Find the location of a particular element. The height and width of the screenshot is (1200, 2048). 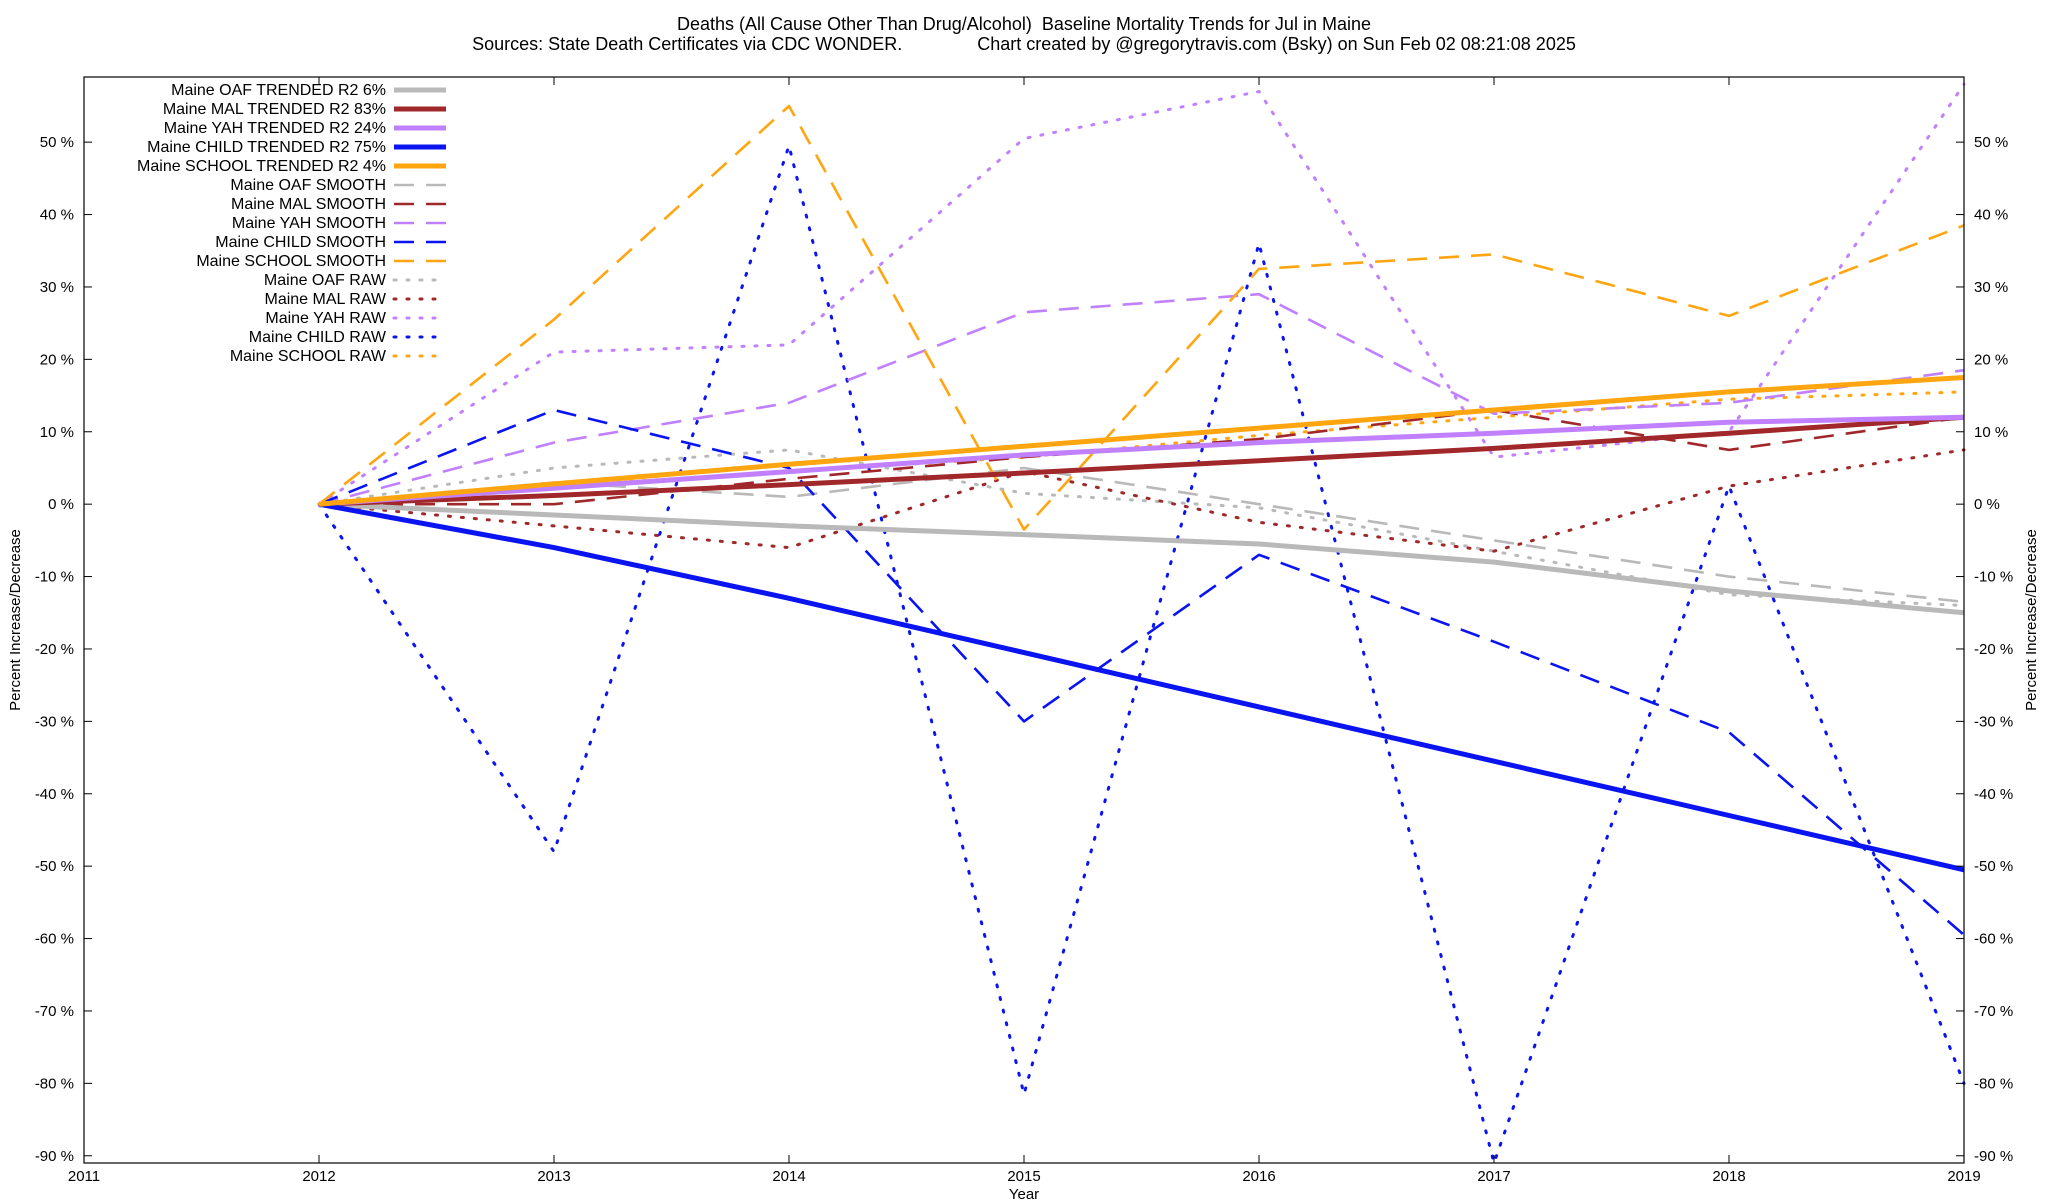

series-line-maine-mal-smooth is located at coordinates (1142, 457).